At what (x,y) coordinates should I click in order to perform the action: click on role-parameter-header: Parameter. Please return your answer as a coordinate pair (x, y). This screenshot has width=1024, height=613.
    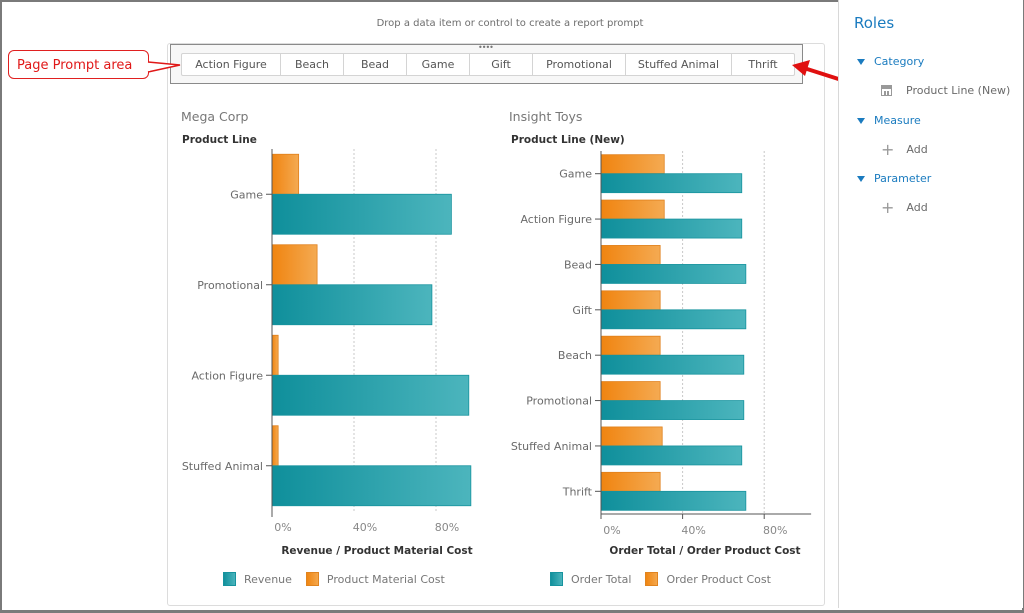
    Looking at the image, I should click on (885, 178).